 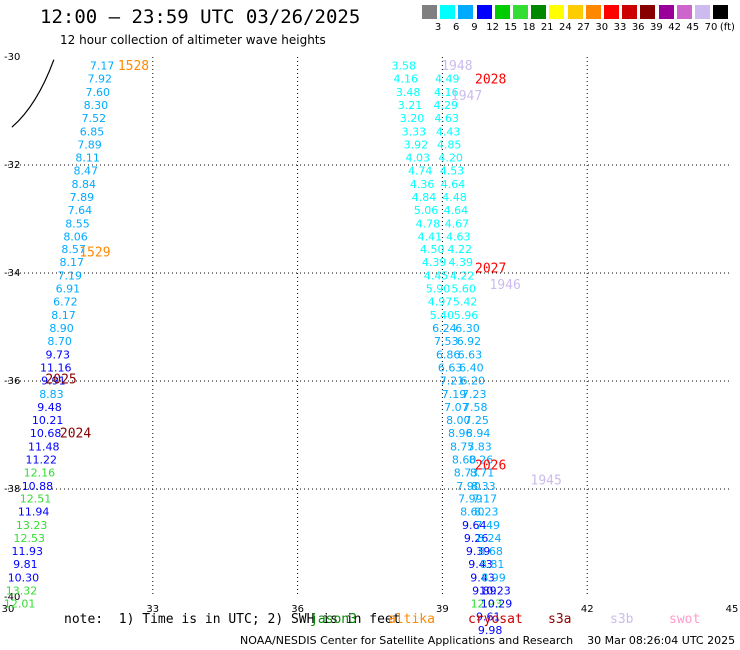 What do you see at coordinates (490, 551) in the screenshot?
I see `swh-point-s3b: 8.68` at bounding box center [490, 551].